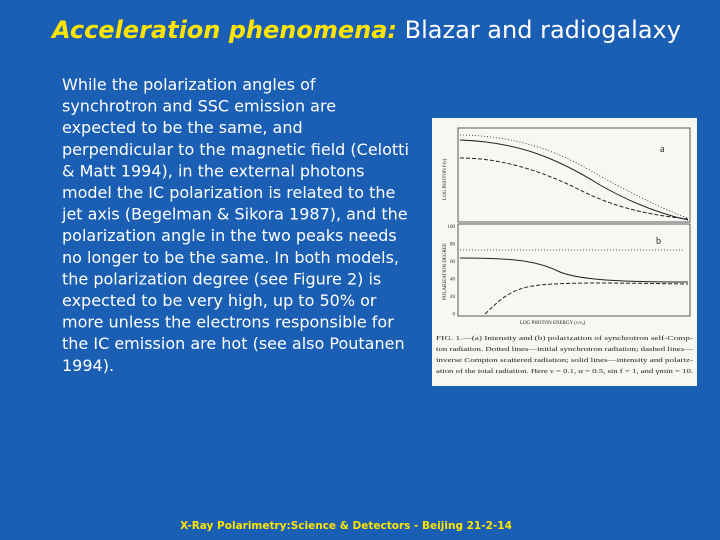 The image size is (720, 540). Describe the element at coordinates (88, 365) in the screenshot. I see `body-line: 1994).` at that location.